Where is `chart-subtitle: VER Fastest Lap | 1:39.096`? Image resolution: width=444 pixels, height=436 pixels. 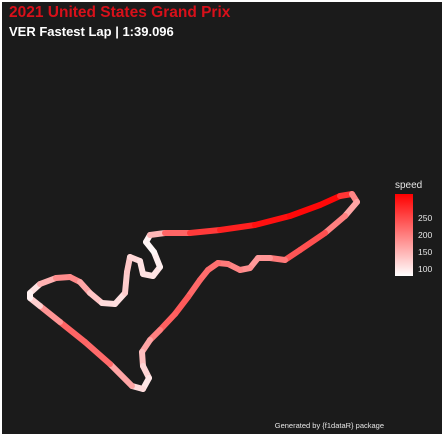 chart-subtitle: VER Fastest Lap | 1:39.096 is located at coordinates (91, 31).